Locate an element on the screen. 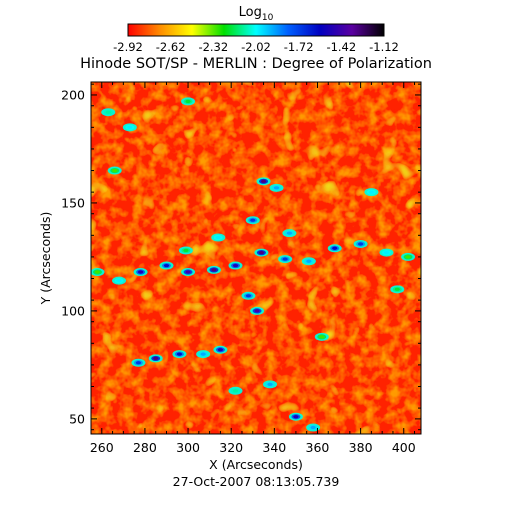  x-tick-label: 360 is located at coordinates (318, 447).